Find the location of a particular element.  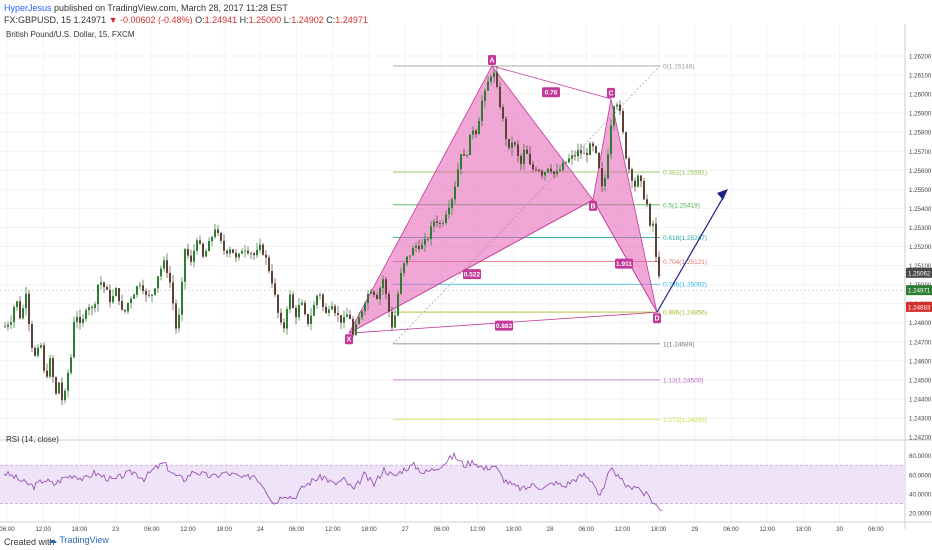

price-marker-label: 1.25062 is located at coordinates (919, 273).